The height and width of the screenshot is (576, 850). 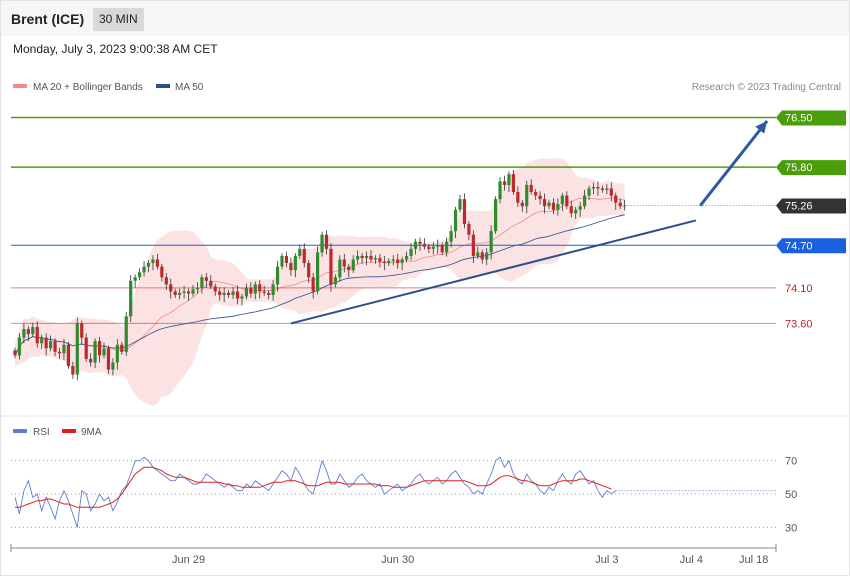 What do you see at coordinates (799, 324) in the screenshot?
I see `level-label-73-60: 73.60` at bounding box center [799, 324].